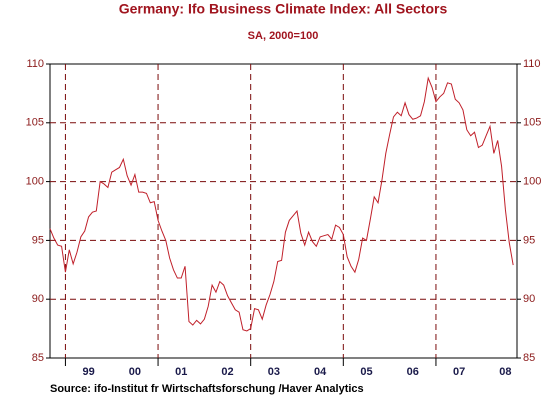  What do you see at coordinates (88, 372) in the screenshot?
I see `x-tick-label: 99` at bounding box center [88, 372].